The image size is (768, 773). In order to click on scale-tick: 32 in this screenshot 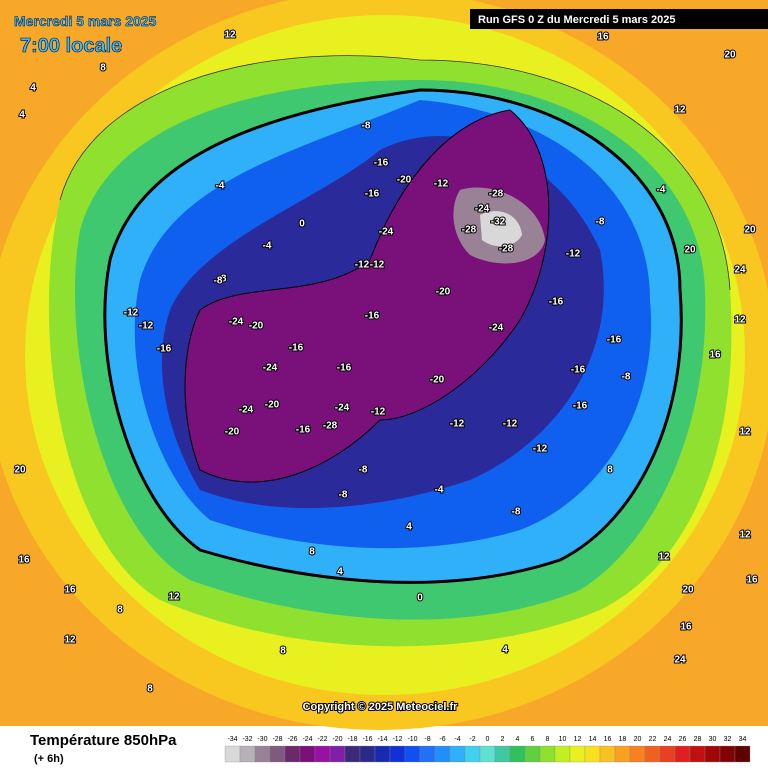, I will do `click(728, 739)`.